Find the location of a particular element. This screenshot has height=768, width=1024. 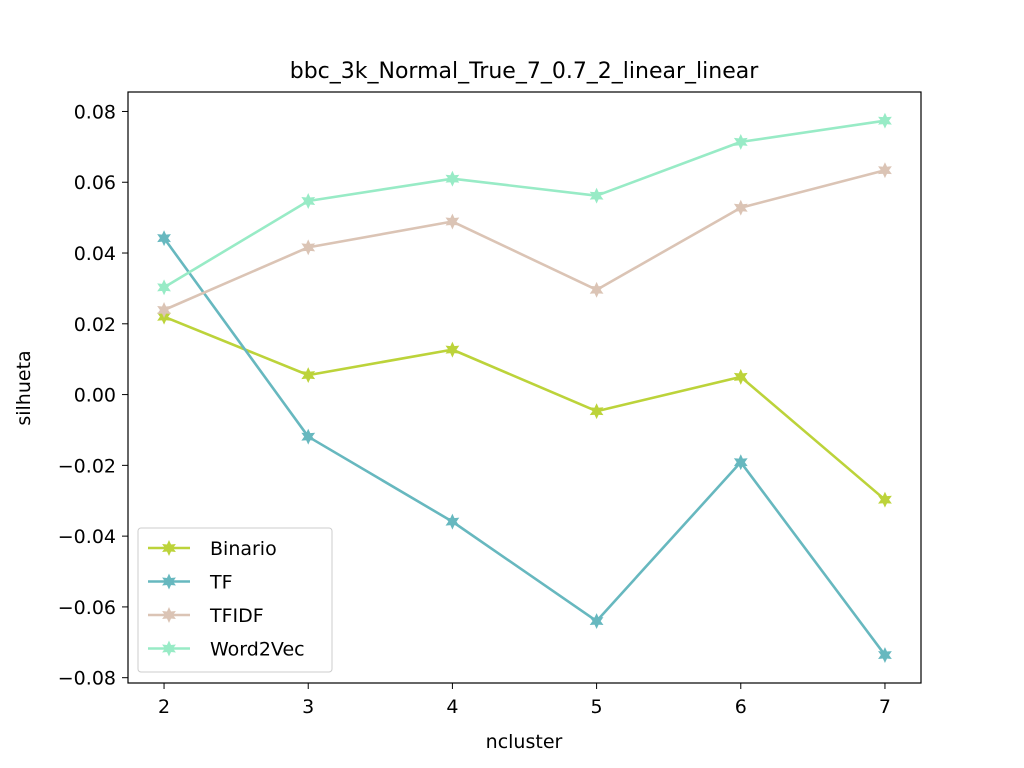

x-tick-label: 3 is located at coordinates (308, 707).